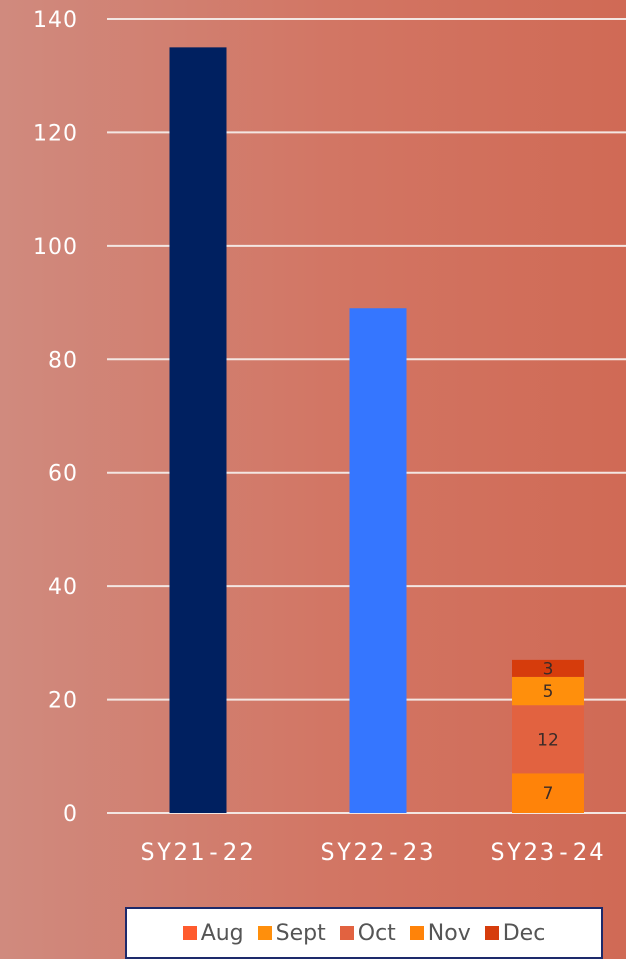 The image size is (626, 959). Describe the element at coordinates (449, 933) in the screenshot. I see `legend-label: Nov` at that location.